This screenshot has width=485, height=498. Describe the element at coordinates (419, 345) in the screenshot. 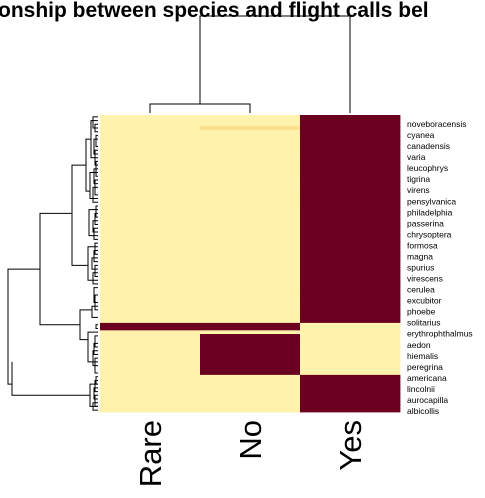

I see `row-label: aedon` at that location.